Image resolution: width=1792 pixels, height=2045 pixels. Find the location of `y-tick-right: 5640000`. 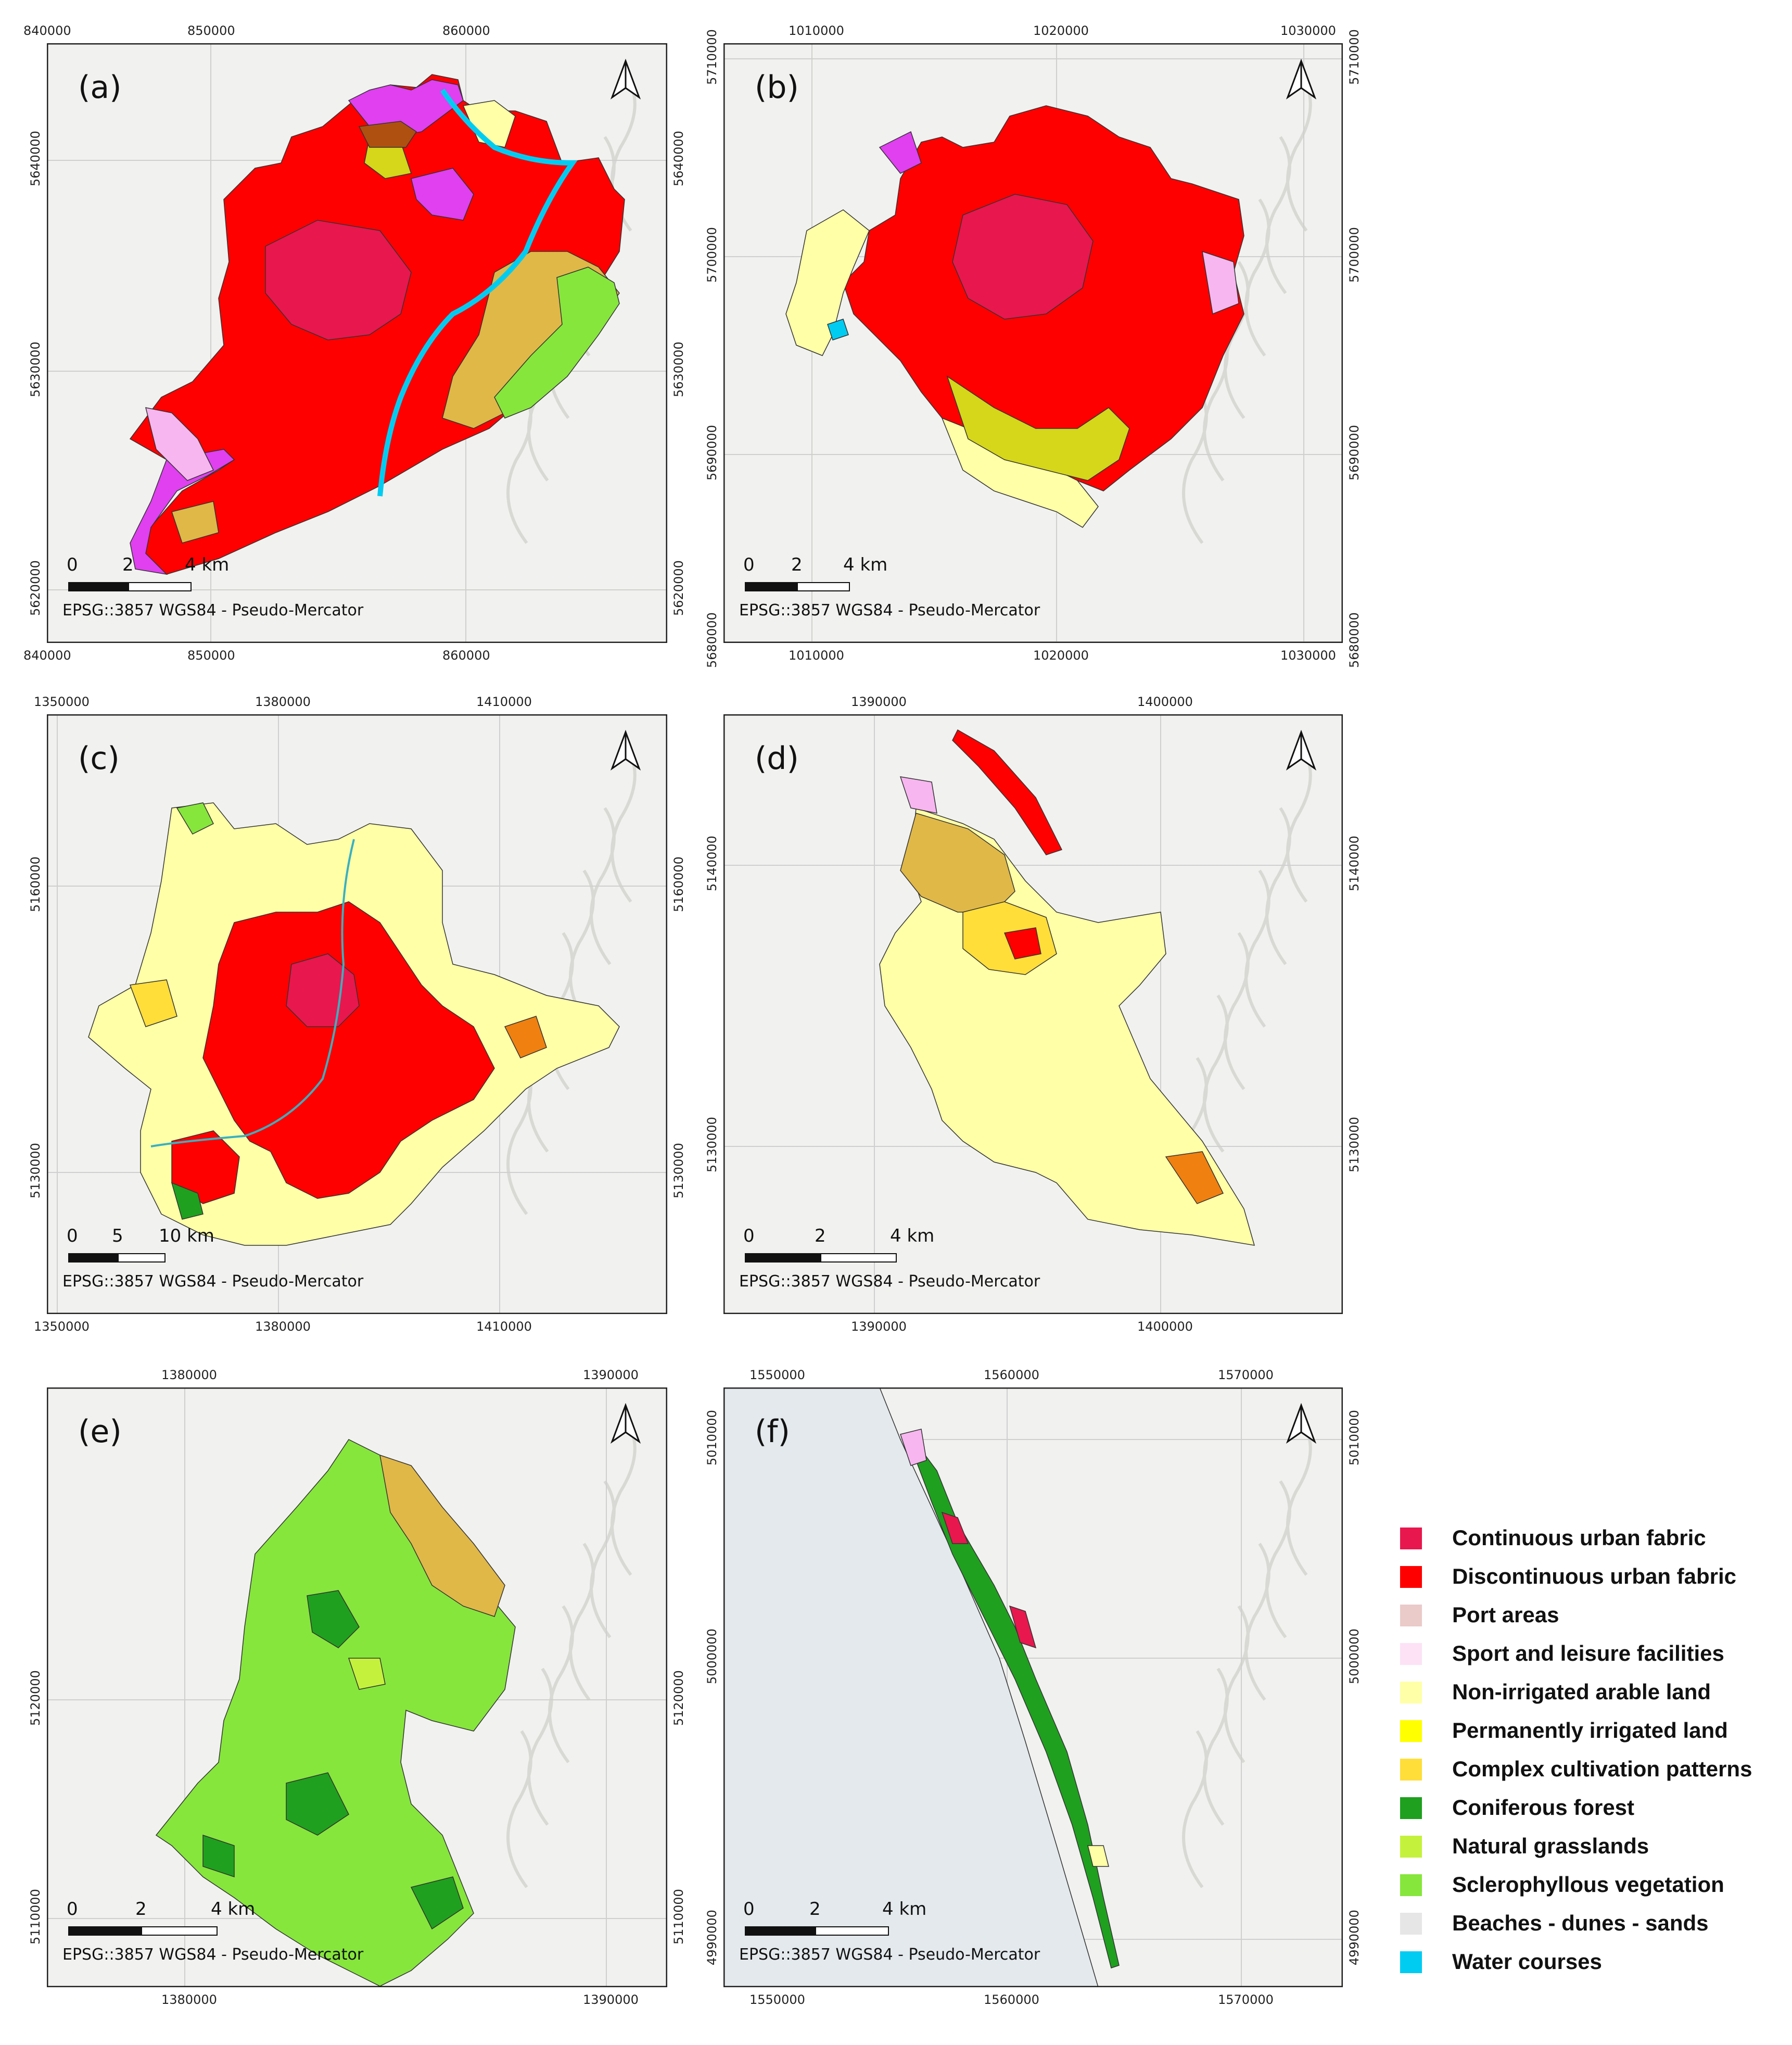

y-tick-right: 5640000 is located at coordinates (678, 158).